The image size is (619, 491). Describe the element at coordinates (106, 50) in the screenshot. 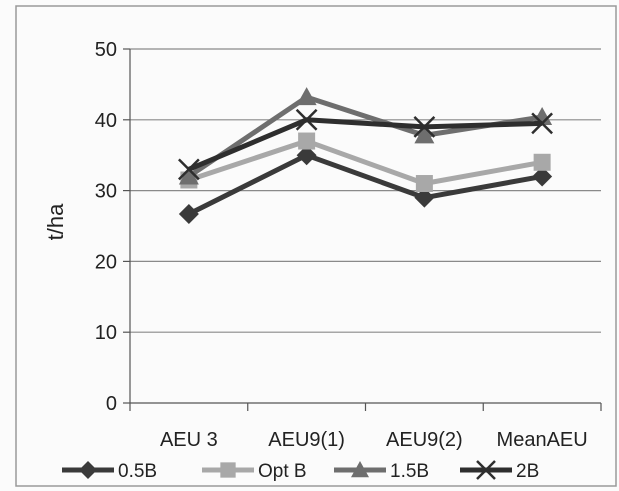

I see `y-tick-label: 50` at that location.